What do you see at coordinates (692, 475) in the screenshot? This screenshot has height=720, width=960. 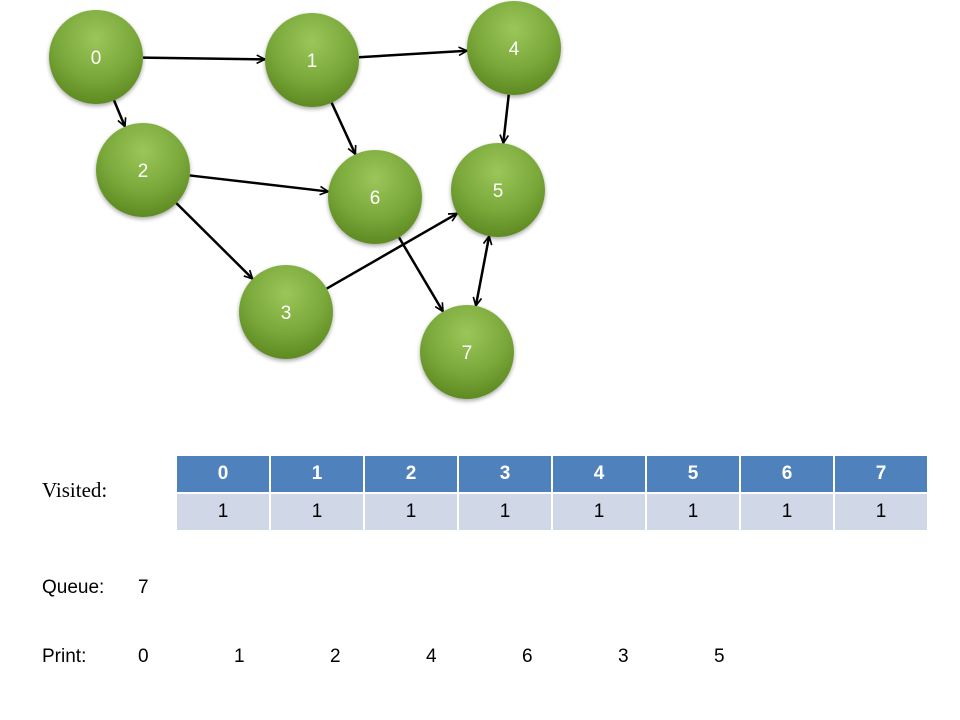 I see `visited-header-cell: 5` at bounding box center [692, 475].